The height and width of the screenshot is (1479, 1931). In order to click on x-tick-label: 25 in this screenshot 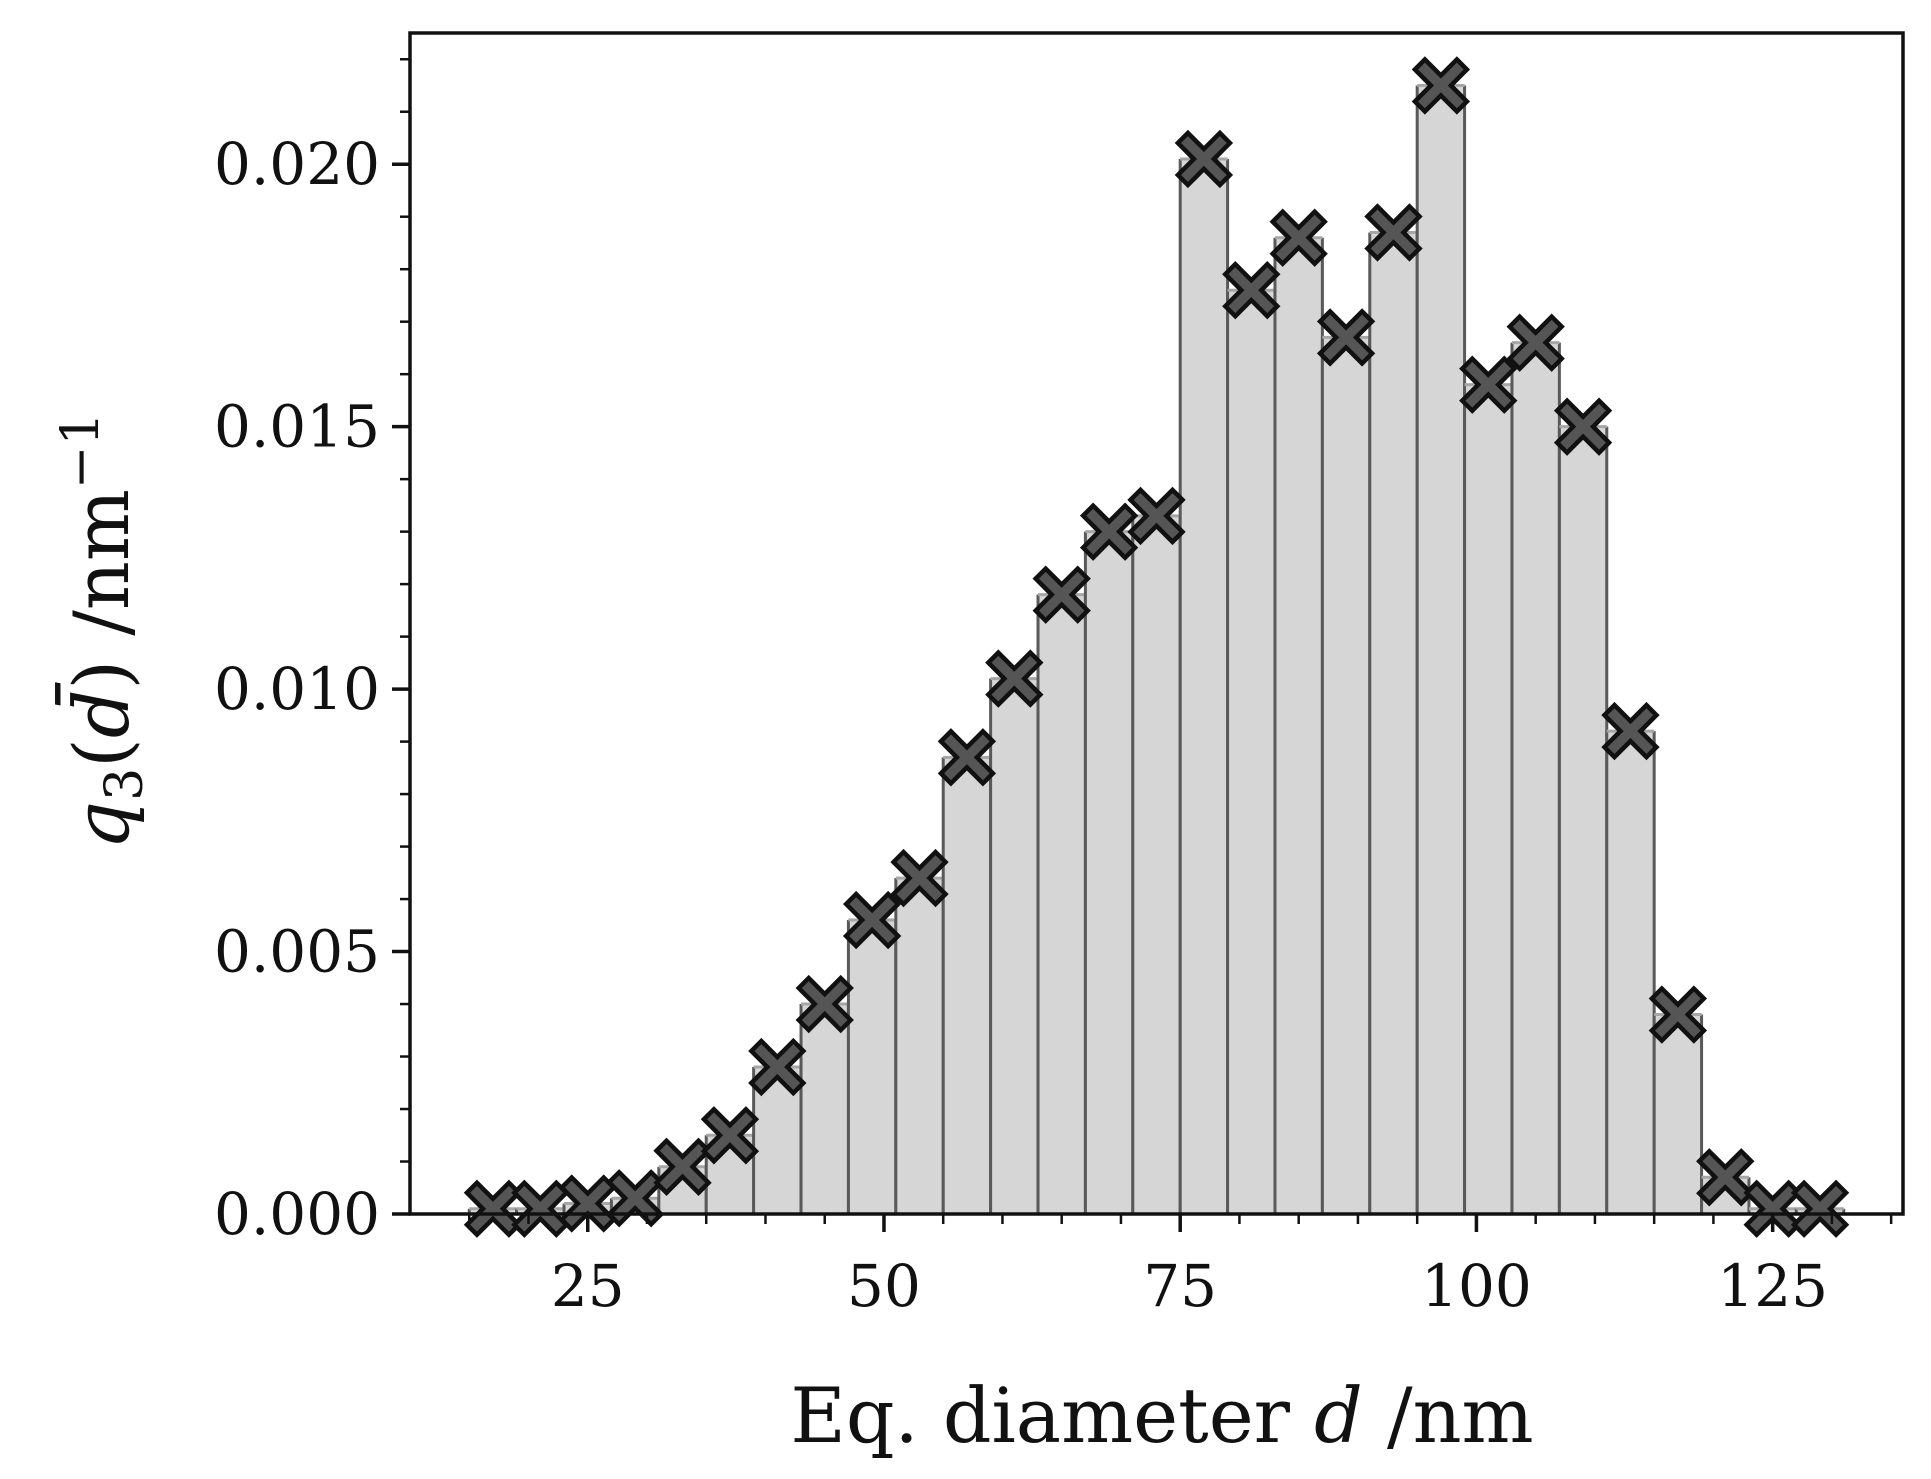, I will do `click(588, 1286)`.